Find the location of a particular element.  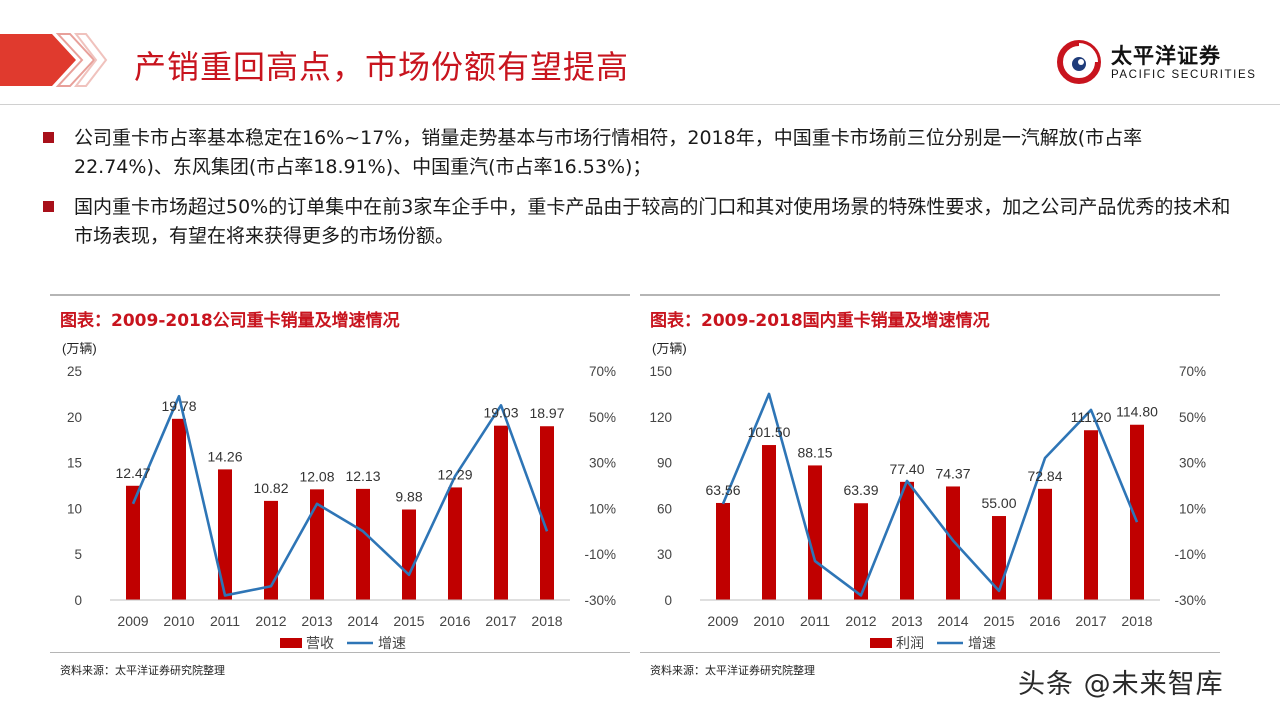

y-left-tick-label: 5 is located at coordinates (78, 554).